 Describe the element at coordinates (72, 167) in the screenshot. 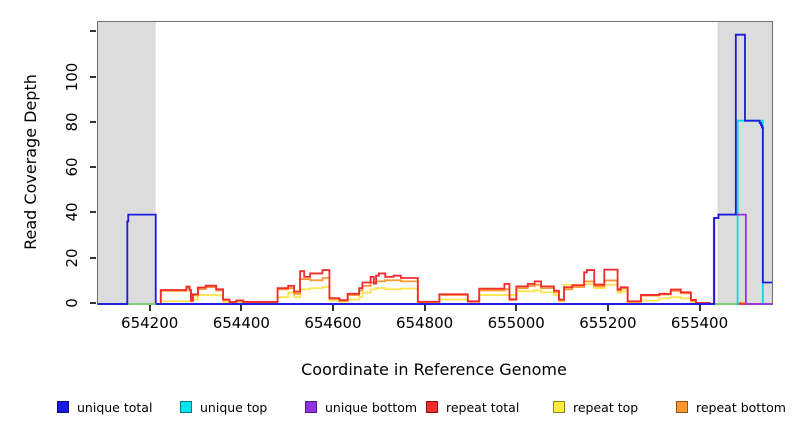

I see `y-tick-label: 60` at that location.